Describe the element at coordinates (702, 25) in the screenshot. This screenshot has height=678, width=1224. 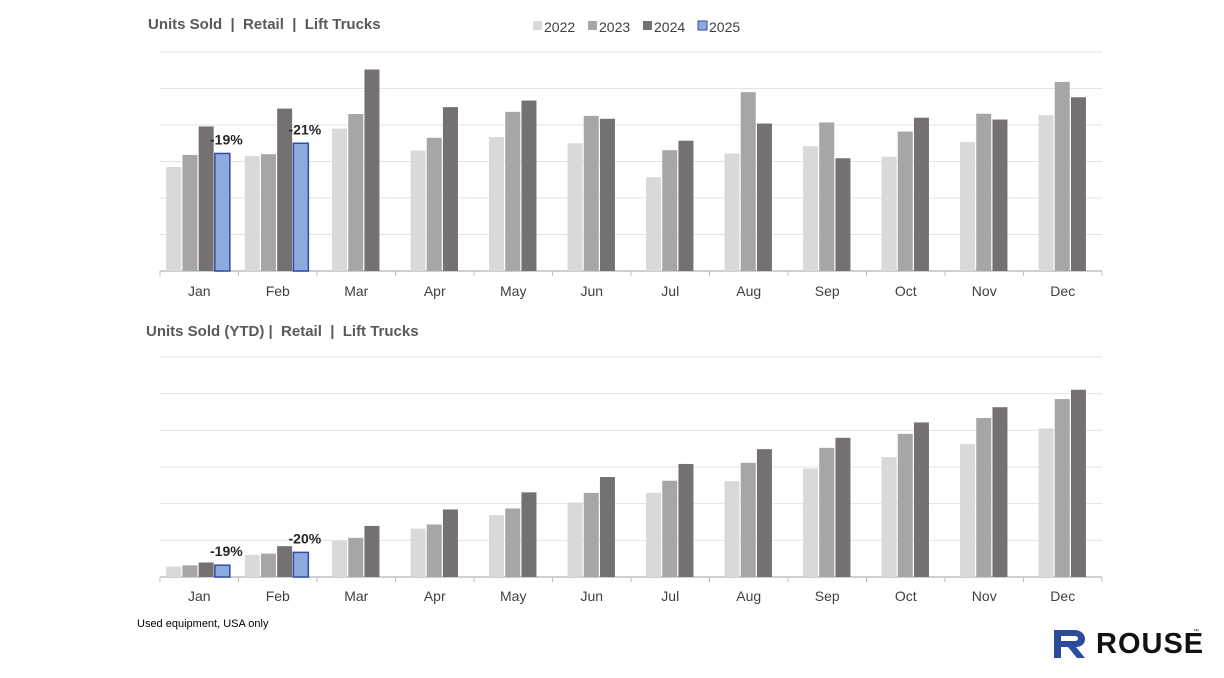
I see `legend-swatch-2025` at that location.